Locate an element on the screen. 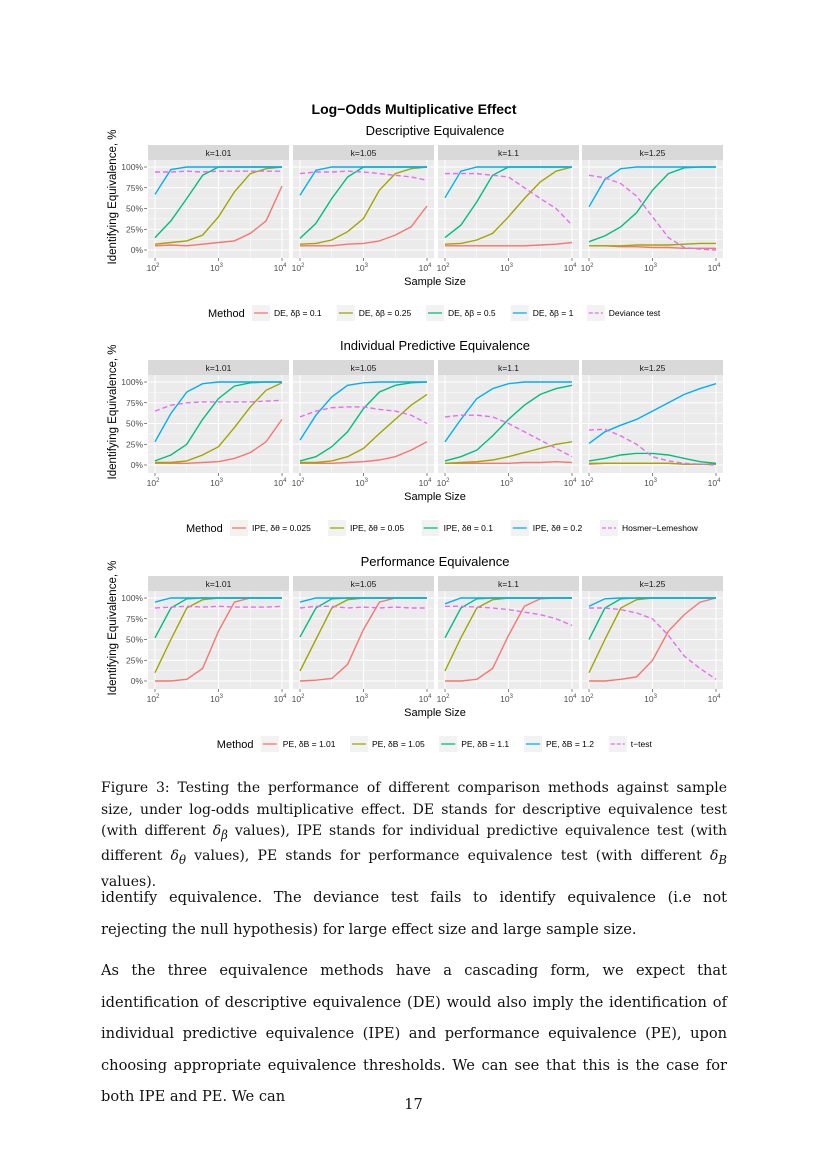 The height and width of the screenshot is (1169, 827). facet-label: k=1.01 is located at coordinates (219, 584).